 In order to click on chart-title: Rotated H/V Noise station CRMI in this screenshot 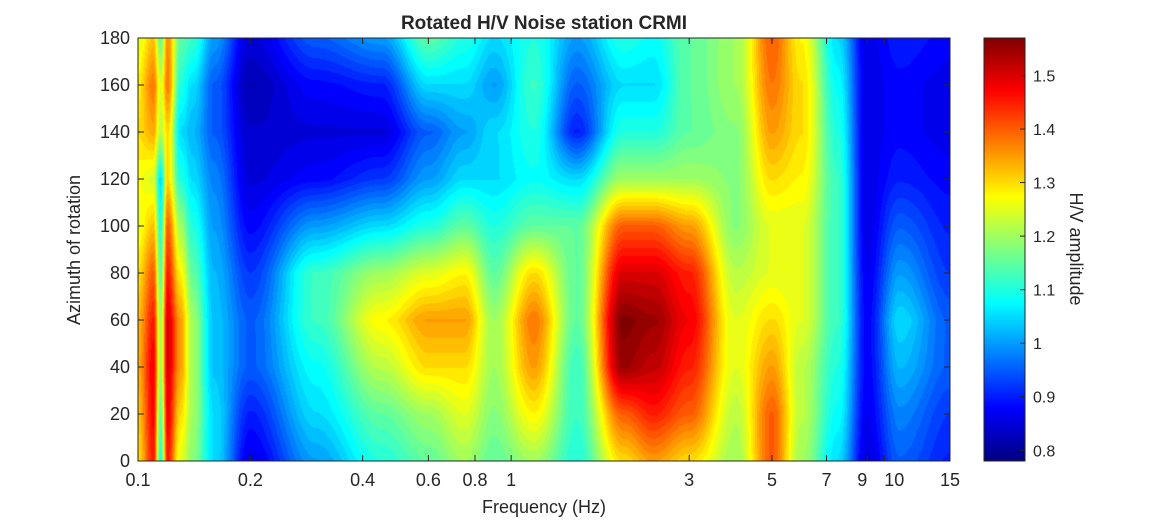, I will do `click(544, 23)`.